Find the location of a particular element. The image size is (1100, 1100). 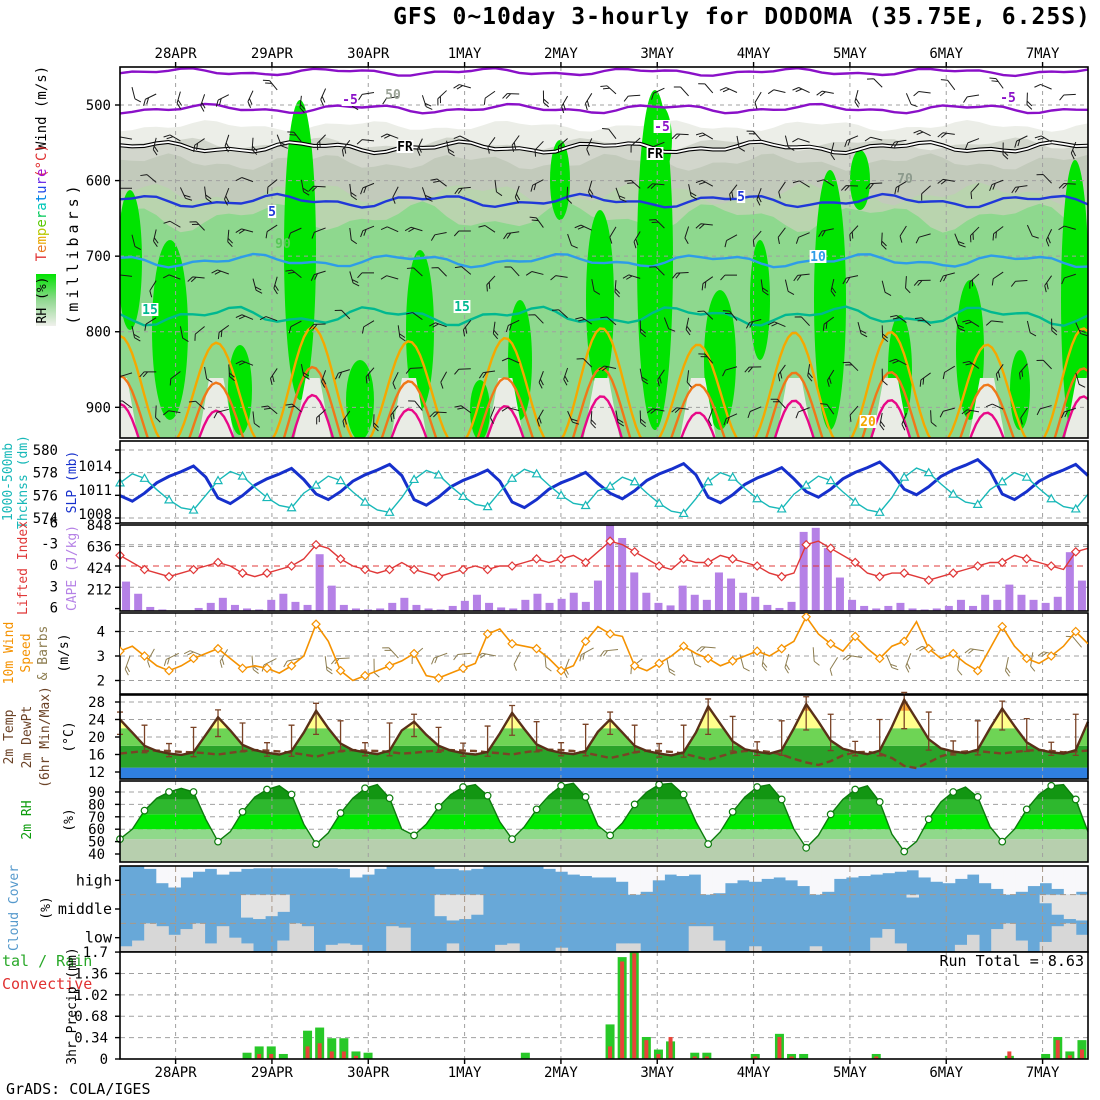

contour-label: FR is located at coordinates (405, 147).